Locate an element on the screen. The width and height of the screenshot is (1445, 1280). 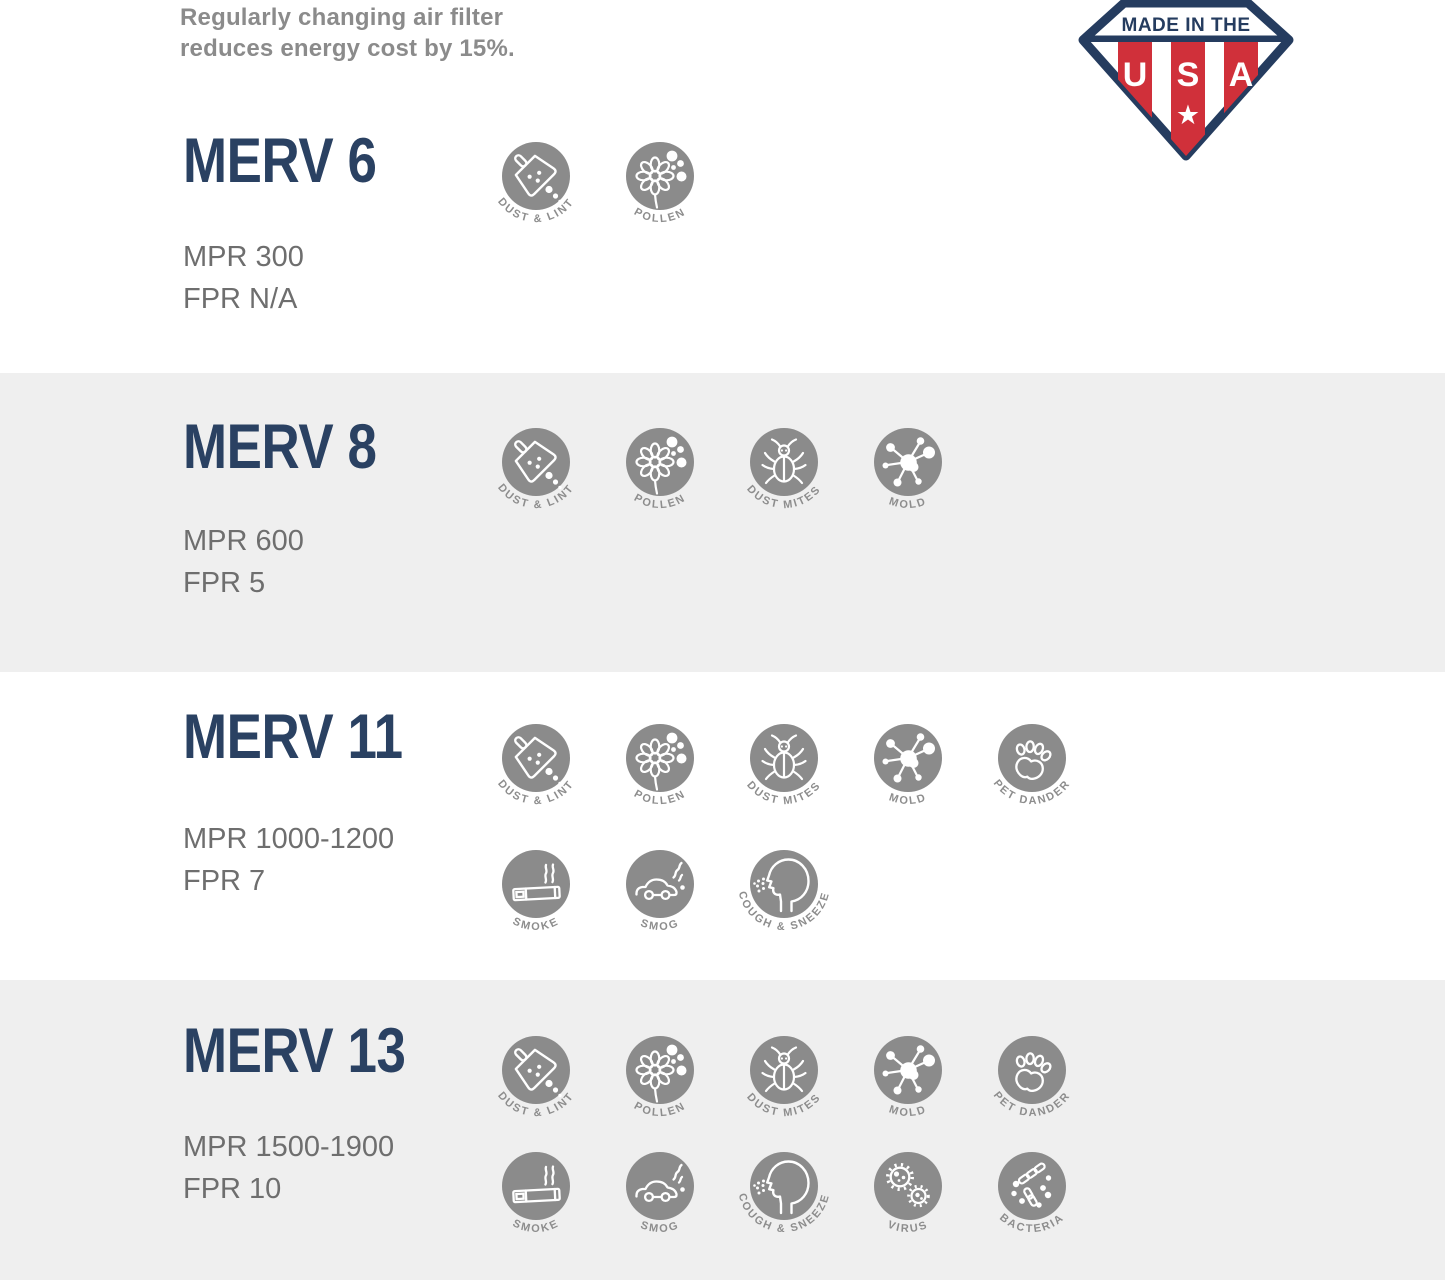
merv-8-ratings: MPR 600 FPR 5 is located at coordinates (243, 562).